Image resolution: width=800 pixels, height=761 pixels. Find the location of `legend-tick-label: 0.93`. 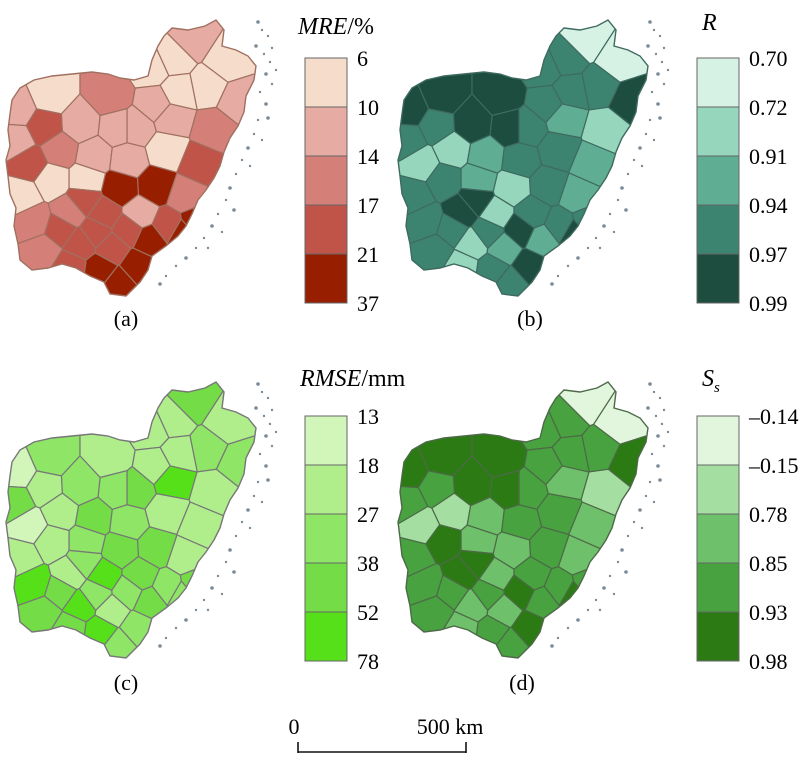

legend-tick-label: 0.93 is located at coordinates (768, 612).